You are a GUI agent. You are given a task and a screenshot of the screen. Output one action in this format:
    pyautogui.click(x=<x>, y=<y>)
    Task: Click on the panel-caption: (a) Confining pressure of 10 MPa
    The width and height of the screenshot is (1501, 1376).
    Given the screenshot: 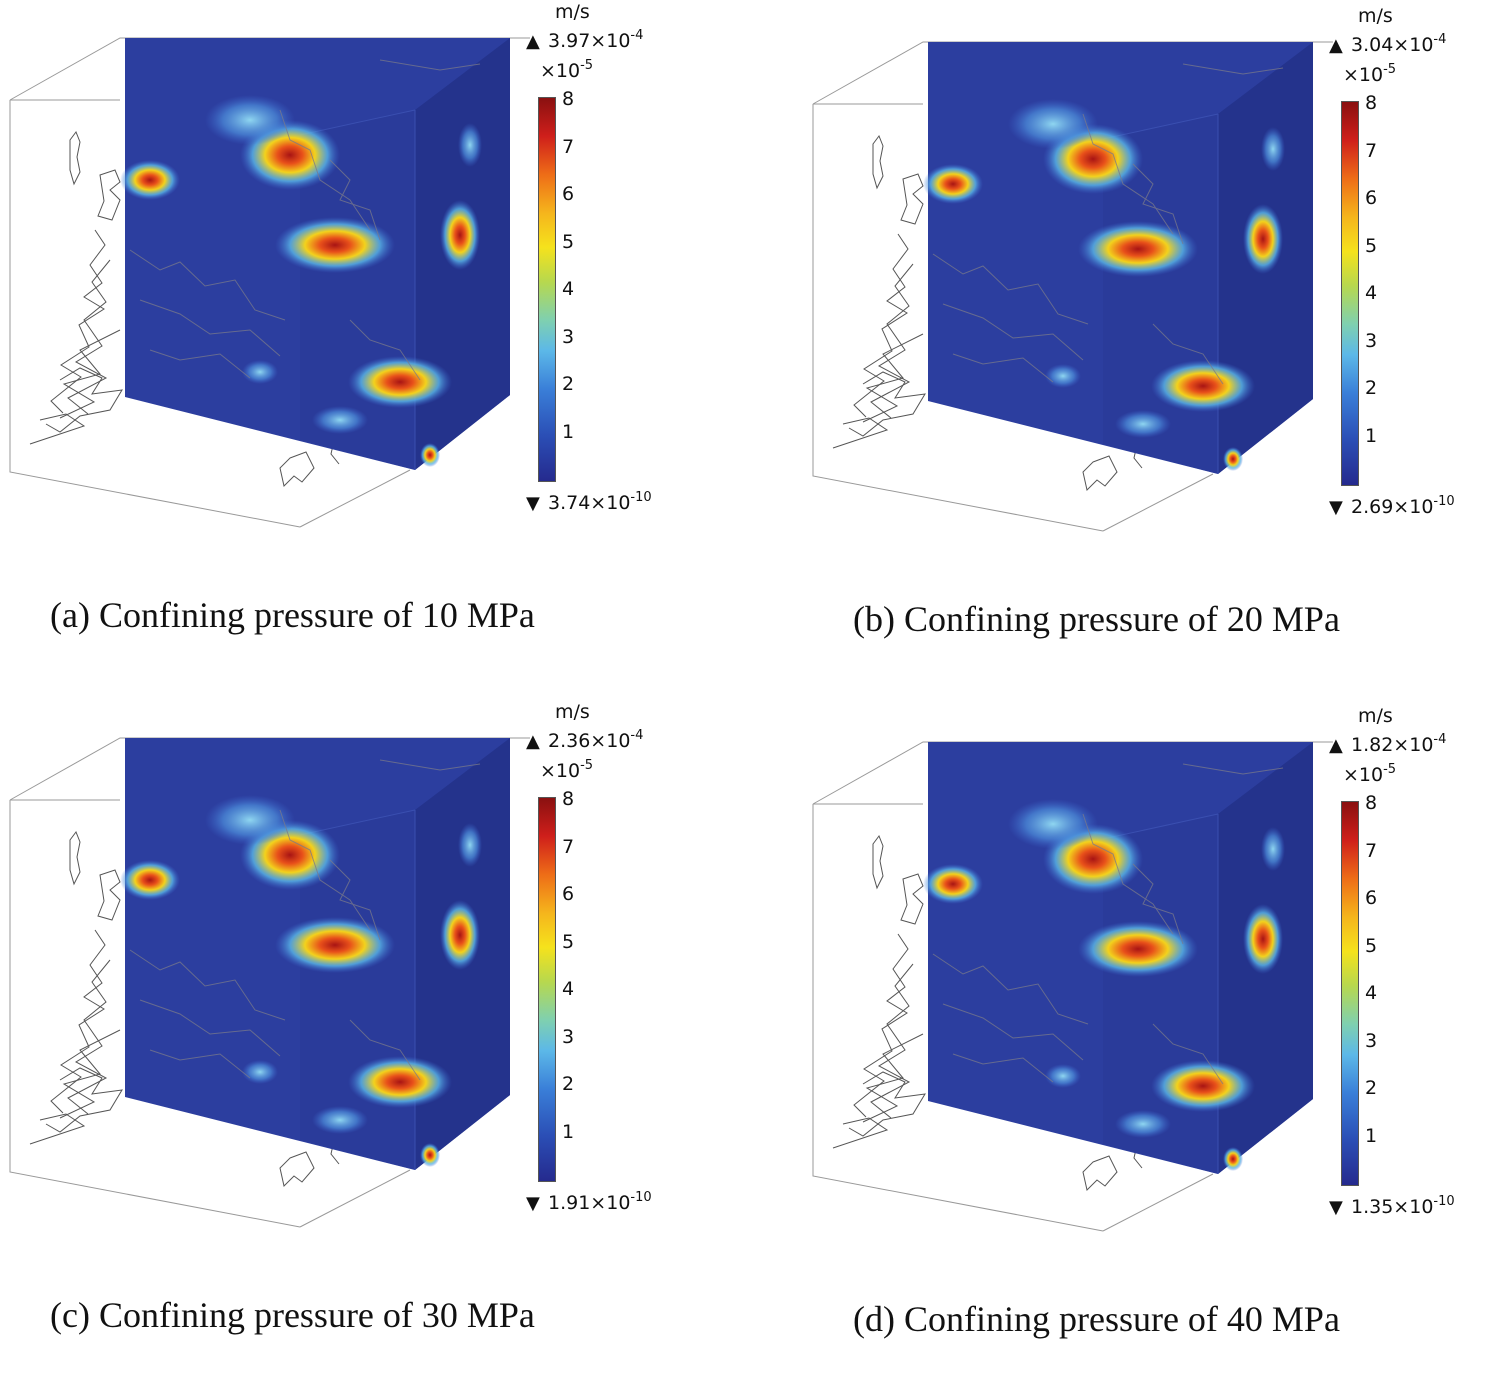 What is the action you would take?
    pyautogui.click(x=292, y=615)
    